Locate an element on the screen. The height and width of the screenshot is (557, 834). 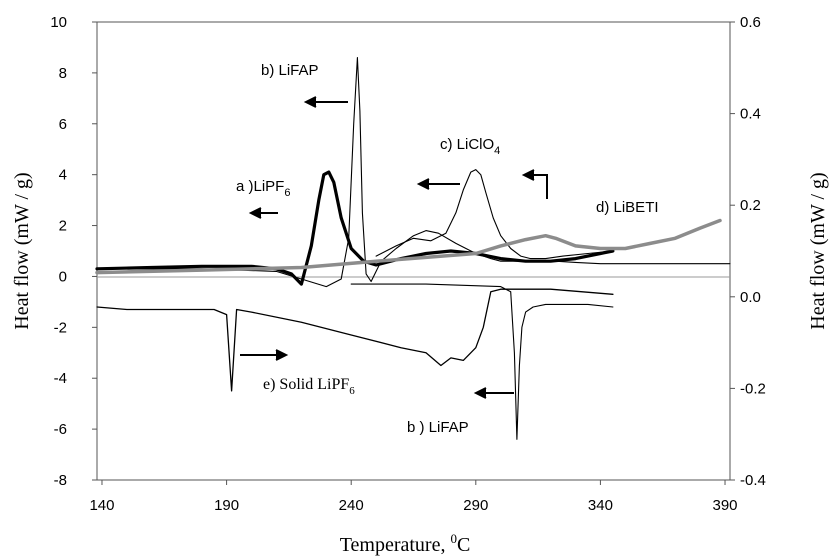
y-left-tick-label: -2 is located at coordinates (60, 327).